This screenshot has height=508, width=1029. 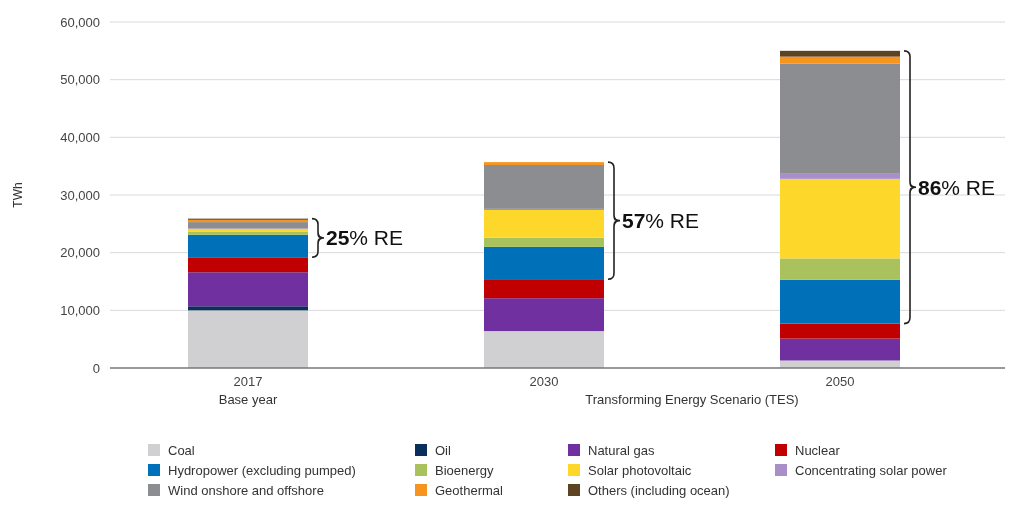 What do you see at coordinates (840, 381) in the screenshot?
I see `x-tick-label: 2050` at bounding box center [840, 381].